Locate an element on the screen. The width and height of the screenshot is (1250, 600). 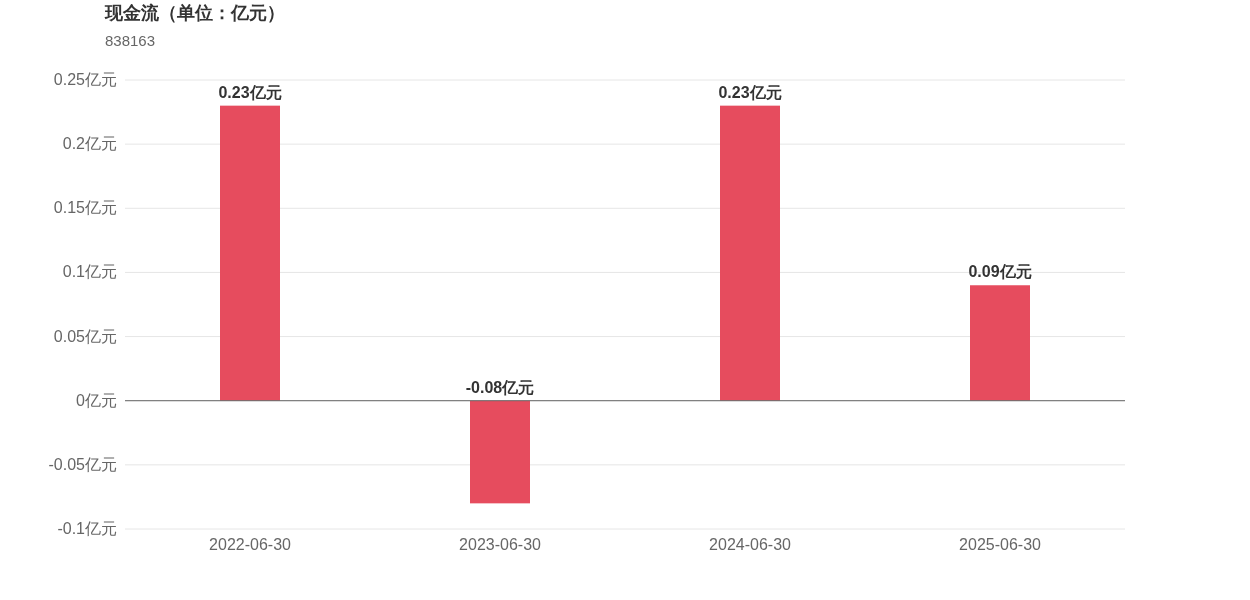
x-tick-label: 2025-06-30 is located at coordinates (1000, 544).